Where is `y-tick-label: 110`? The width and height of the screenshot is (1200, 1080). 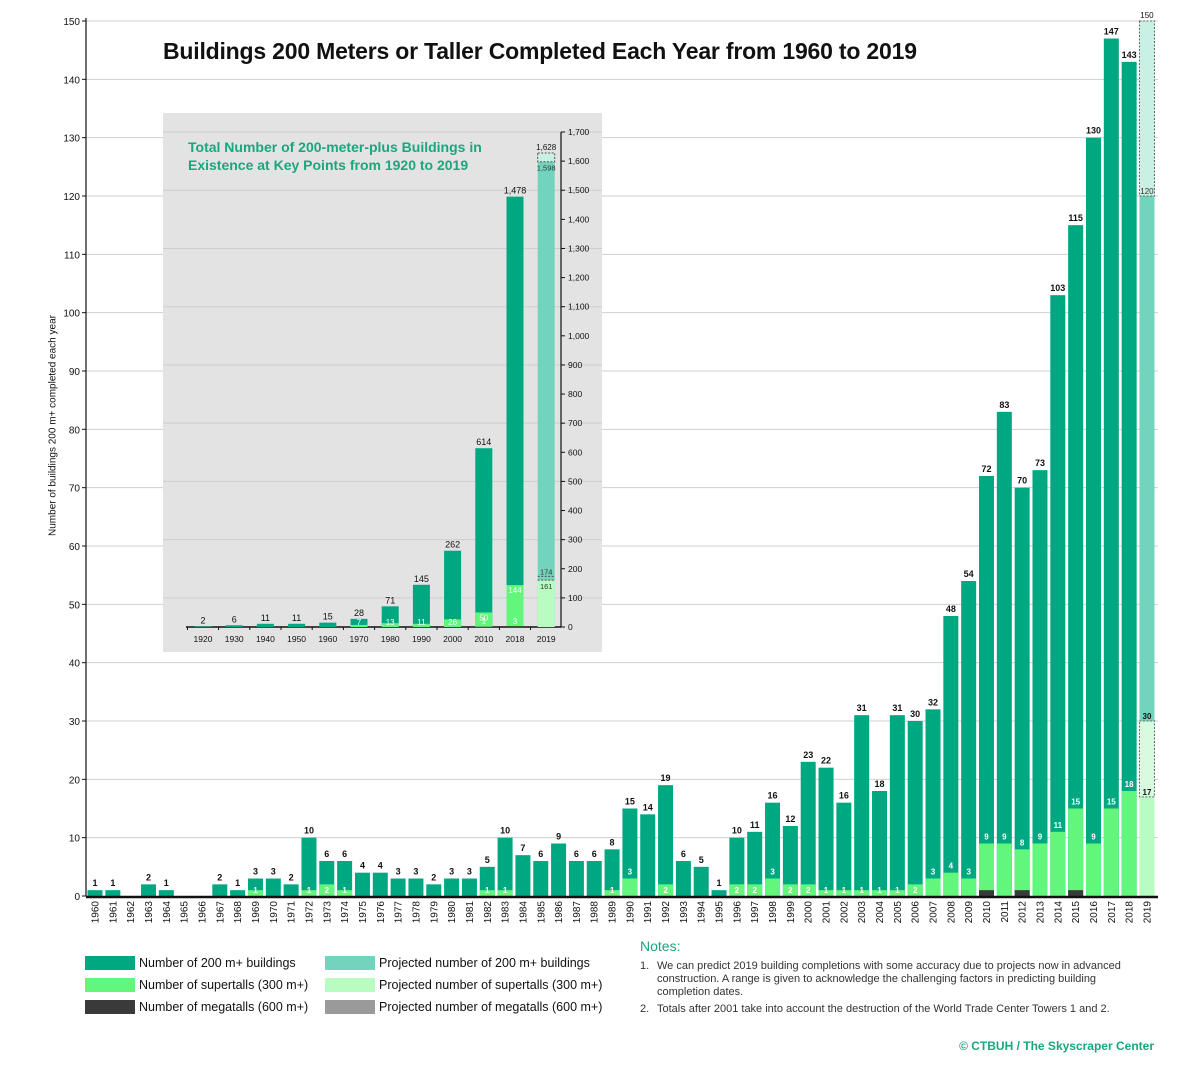 y-tick-label: 110 is located at coordinates (72, 255).